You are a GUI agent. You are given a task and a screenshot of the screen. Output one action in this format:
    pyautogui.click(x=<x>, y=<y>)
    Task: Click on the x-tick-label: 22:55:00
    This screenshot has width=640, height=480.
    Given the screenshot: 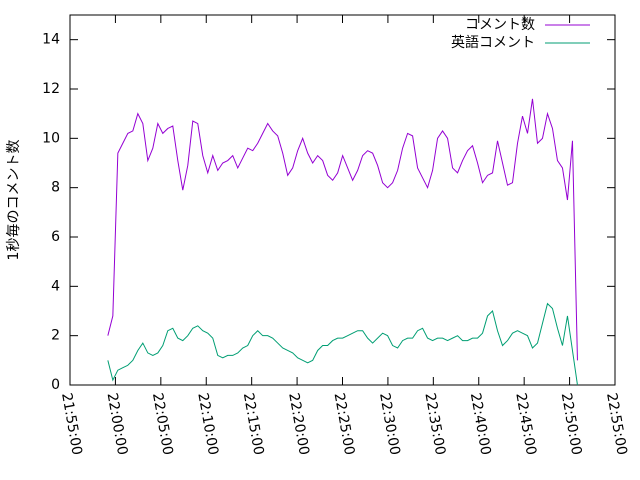 What is the action you would take?
    pyautogui.click(x=616, y=424)
    